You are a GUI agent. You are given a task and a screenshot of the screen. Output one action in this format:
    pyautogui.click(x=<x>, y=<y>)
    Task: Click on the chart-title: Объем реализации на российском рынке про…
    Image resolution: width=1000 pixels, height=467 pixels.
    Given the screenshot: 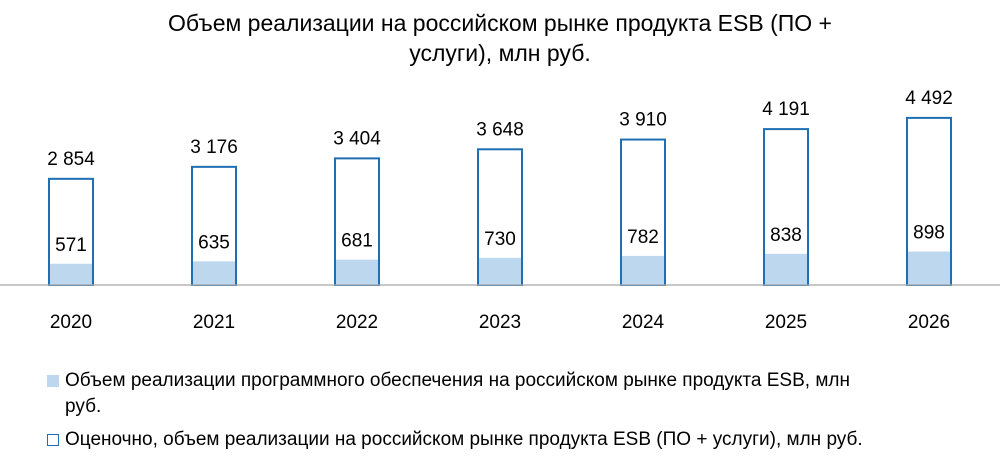 What is the action you would take?
    pyautogui.click(x=500, y=38)
    